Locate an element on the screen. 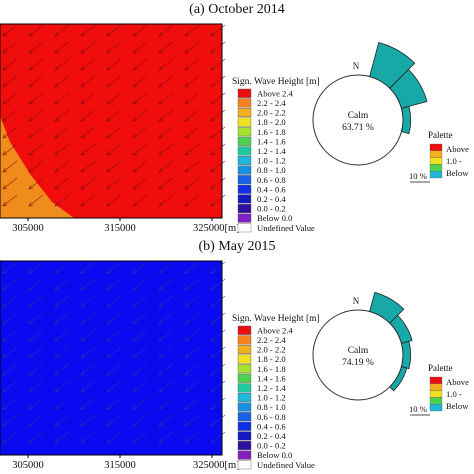 This screenshot has width=474, height=474. legend-label: 1.0 - 1.2 is located at coordinates (271, 398).